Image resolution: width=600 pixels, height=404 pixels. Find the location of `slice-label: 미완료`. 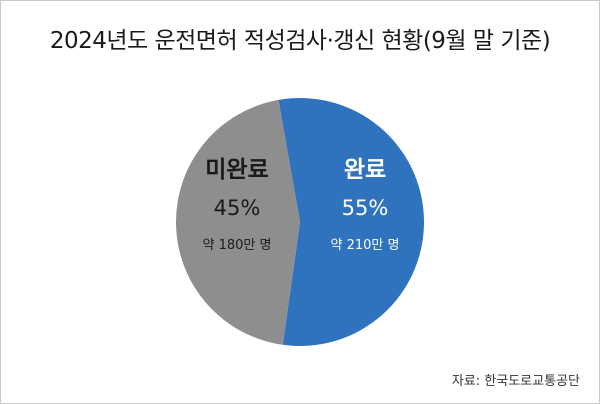

slice-label: 미완료 is located at coordinates (236, 170).